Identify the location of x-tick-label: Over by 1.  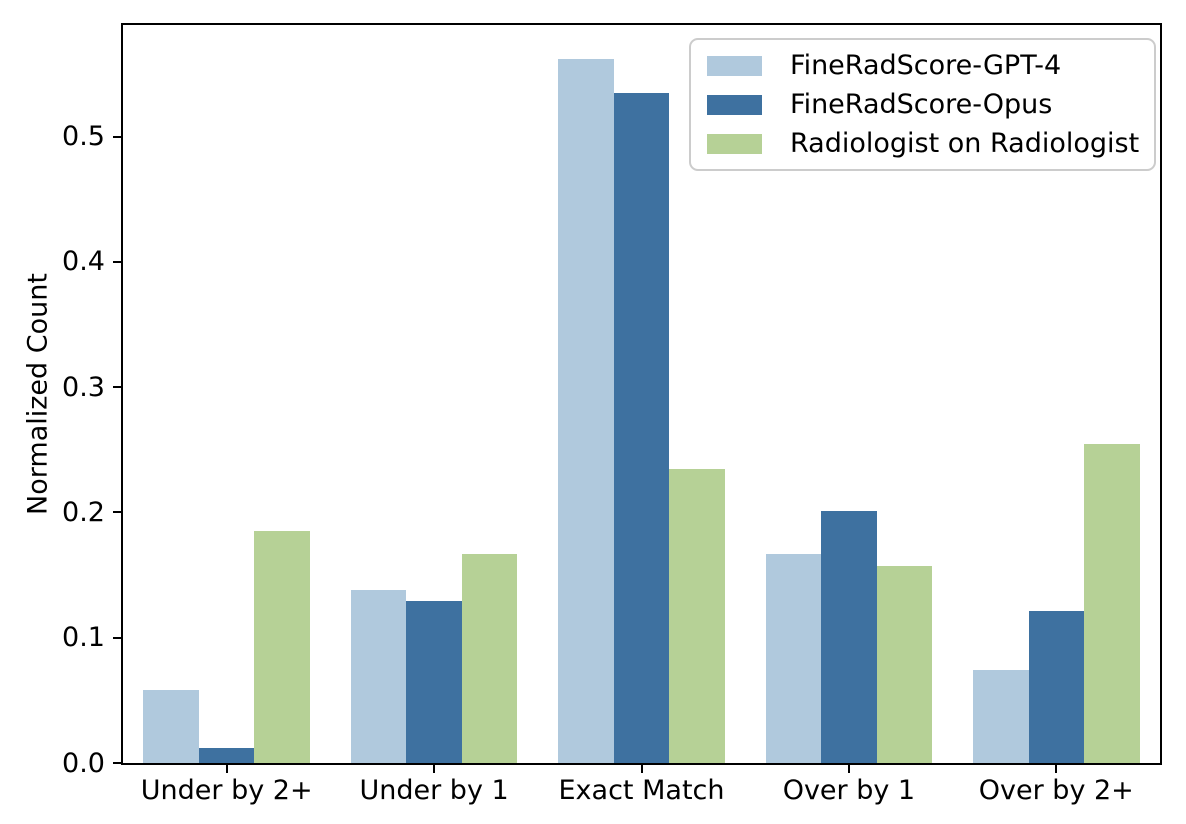
(849, 790).